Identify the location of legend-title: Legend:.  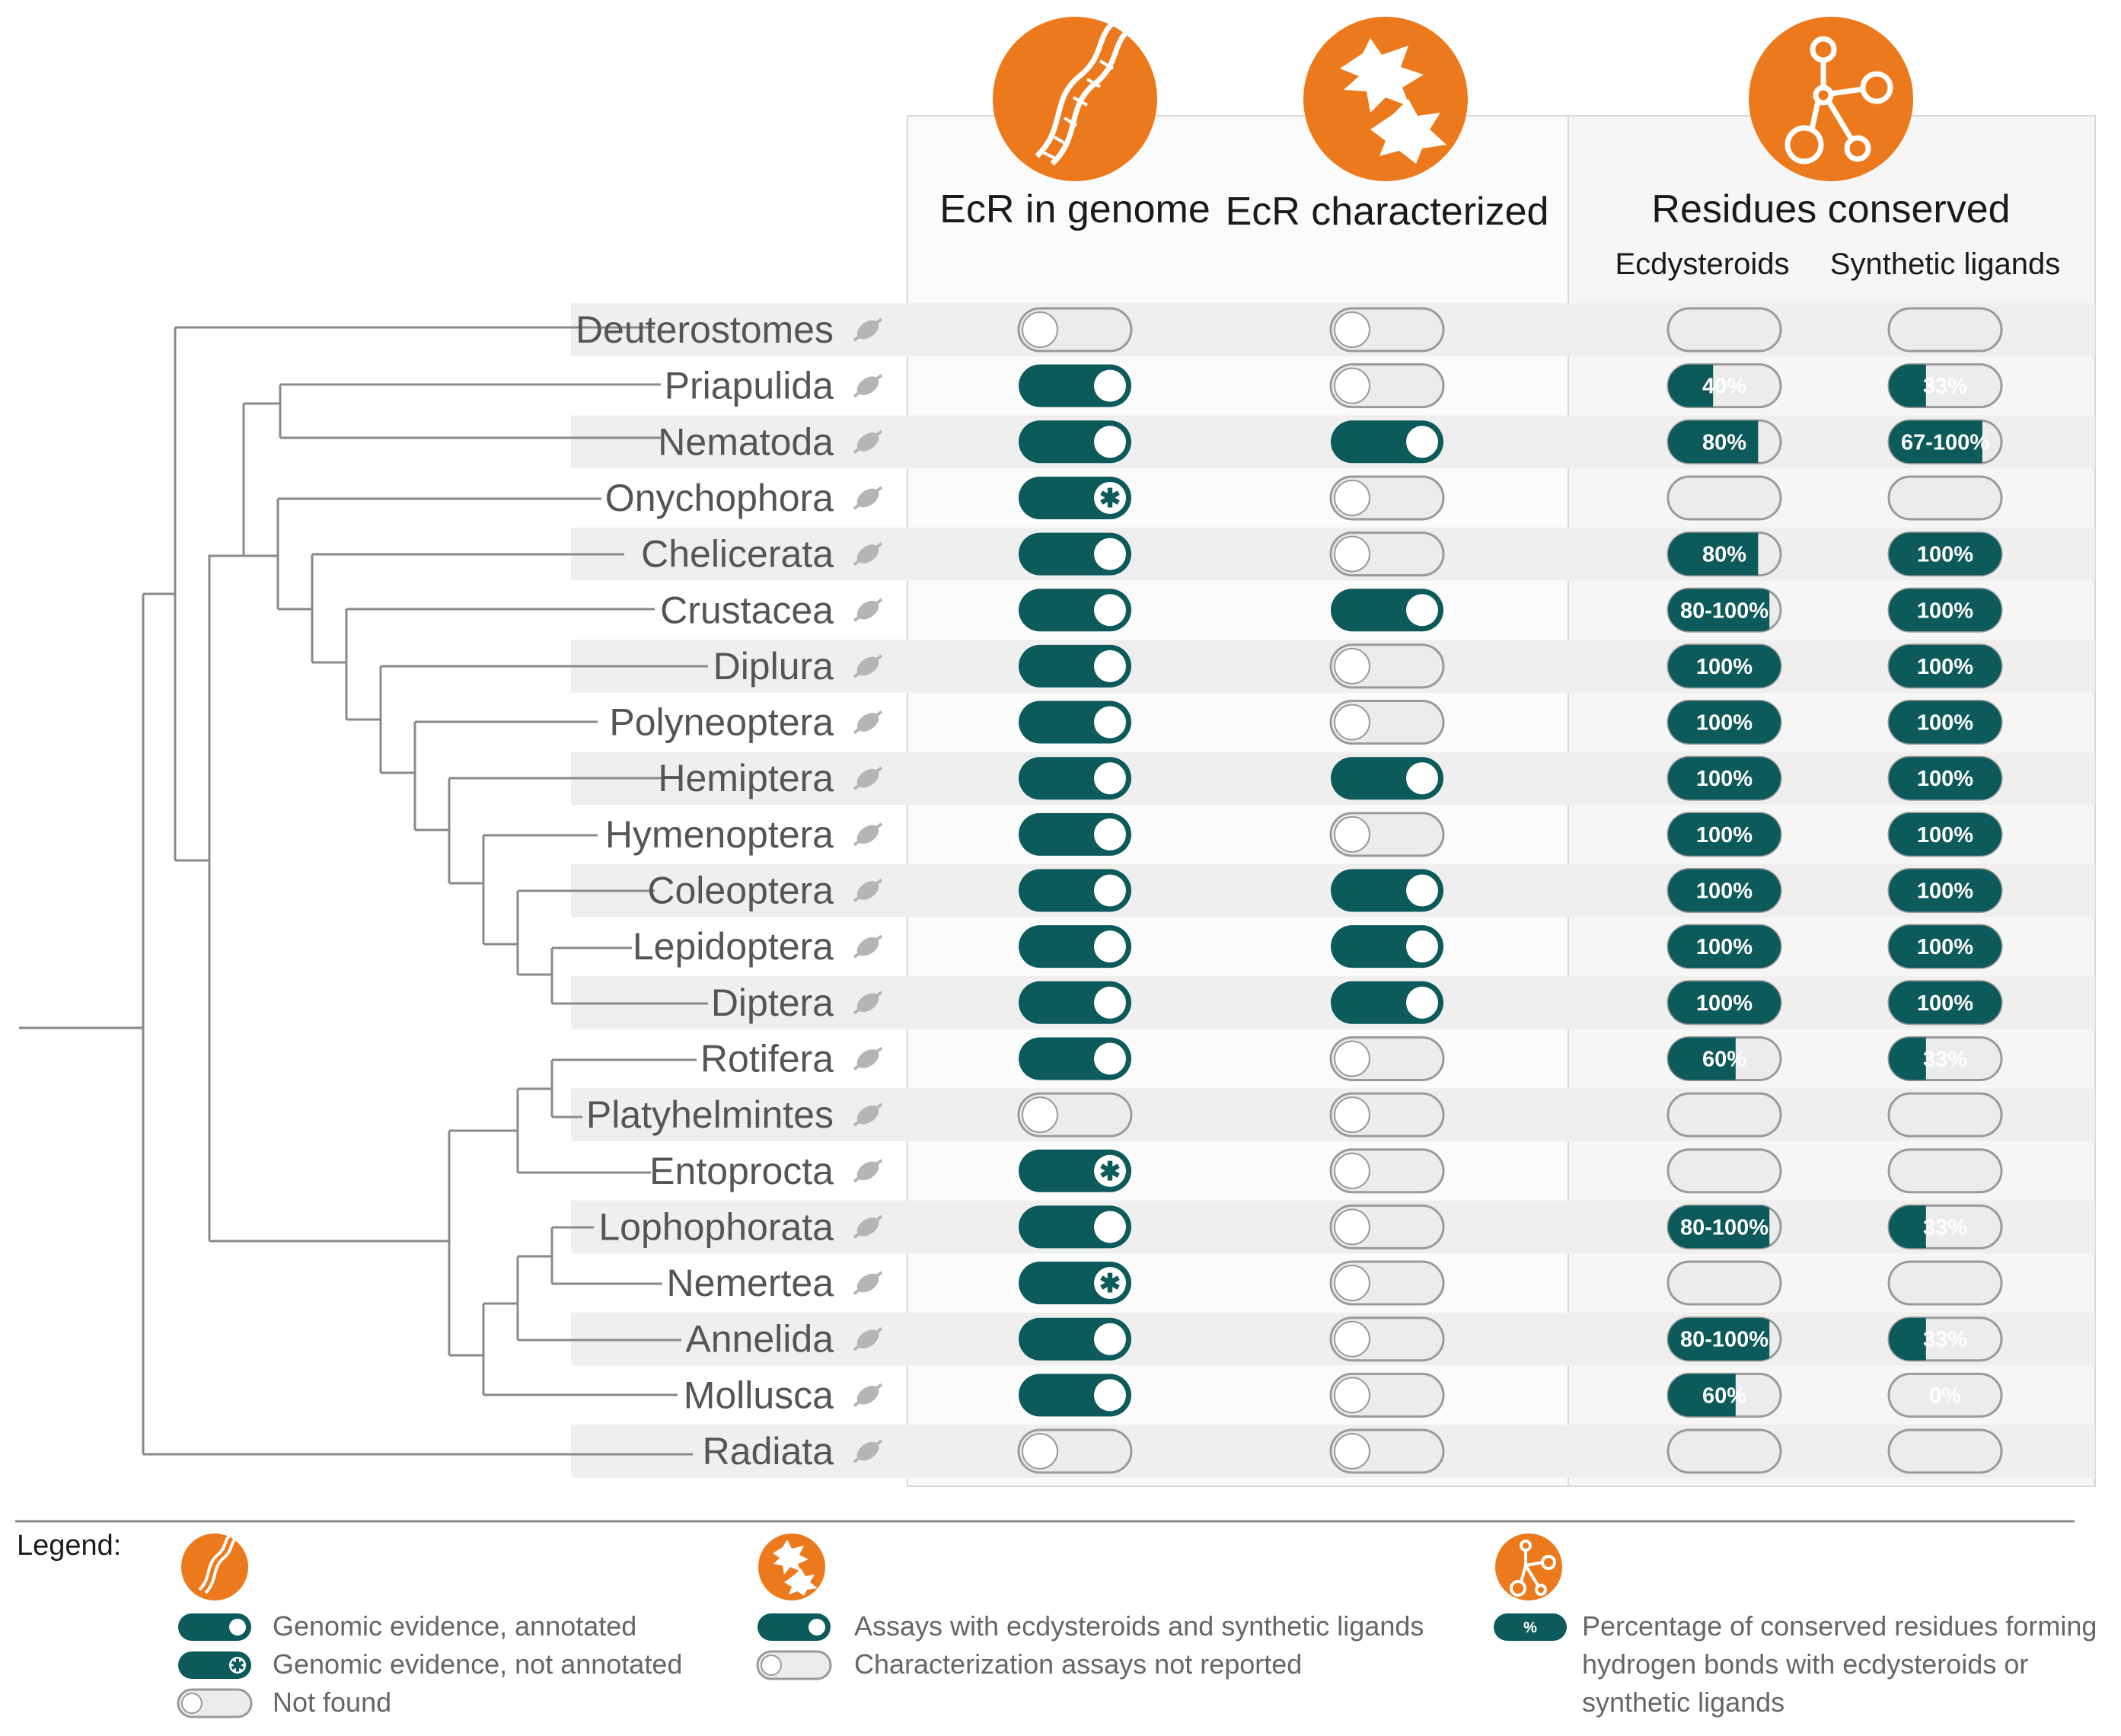
(69, 1546).